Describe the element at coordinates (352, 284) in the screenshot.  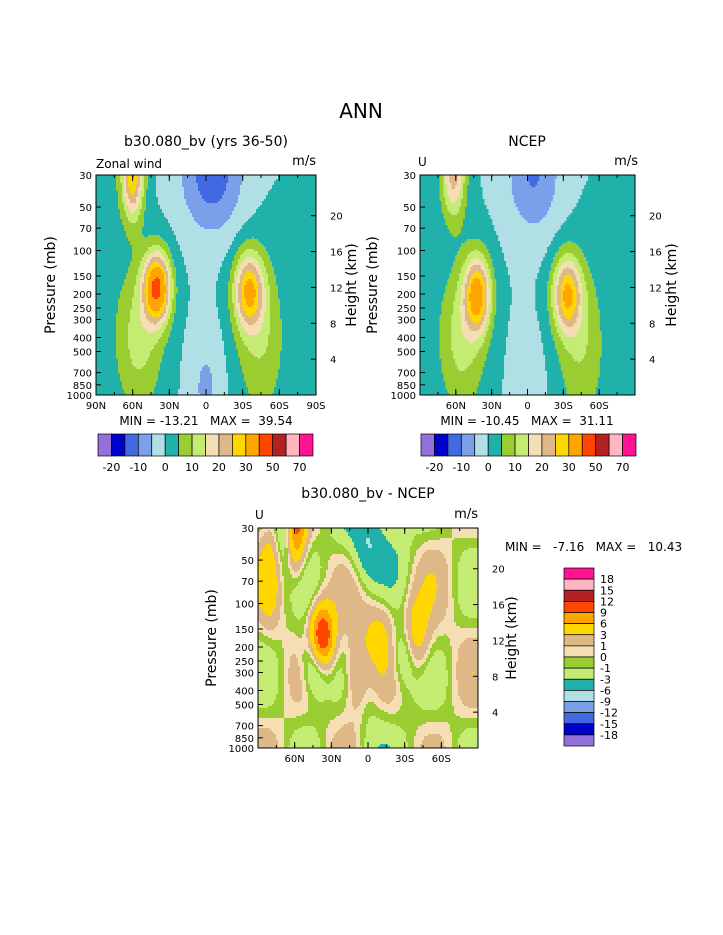
I see `y2-axis-label: Height (km)` at that location.